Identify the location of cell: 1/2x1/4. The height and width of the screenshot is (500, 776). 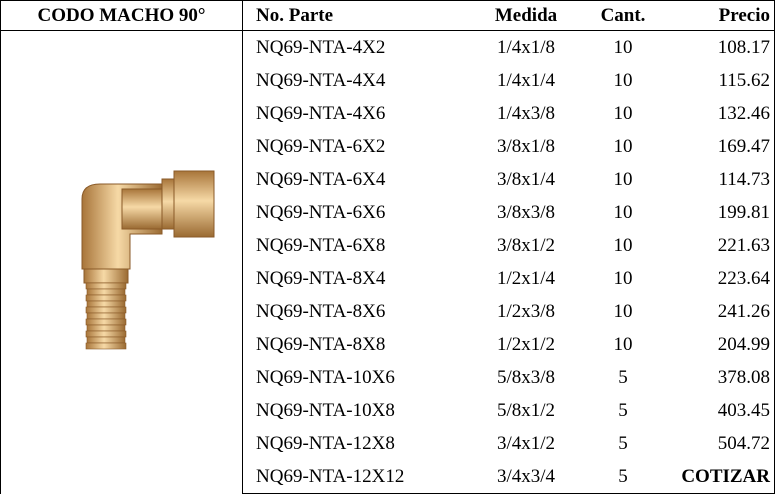
(526, 278).